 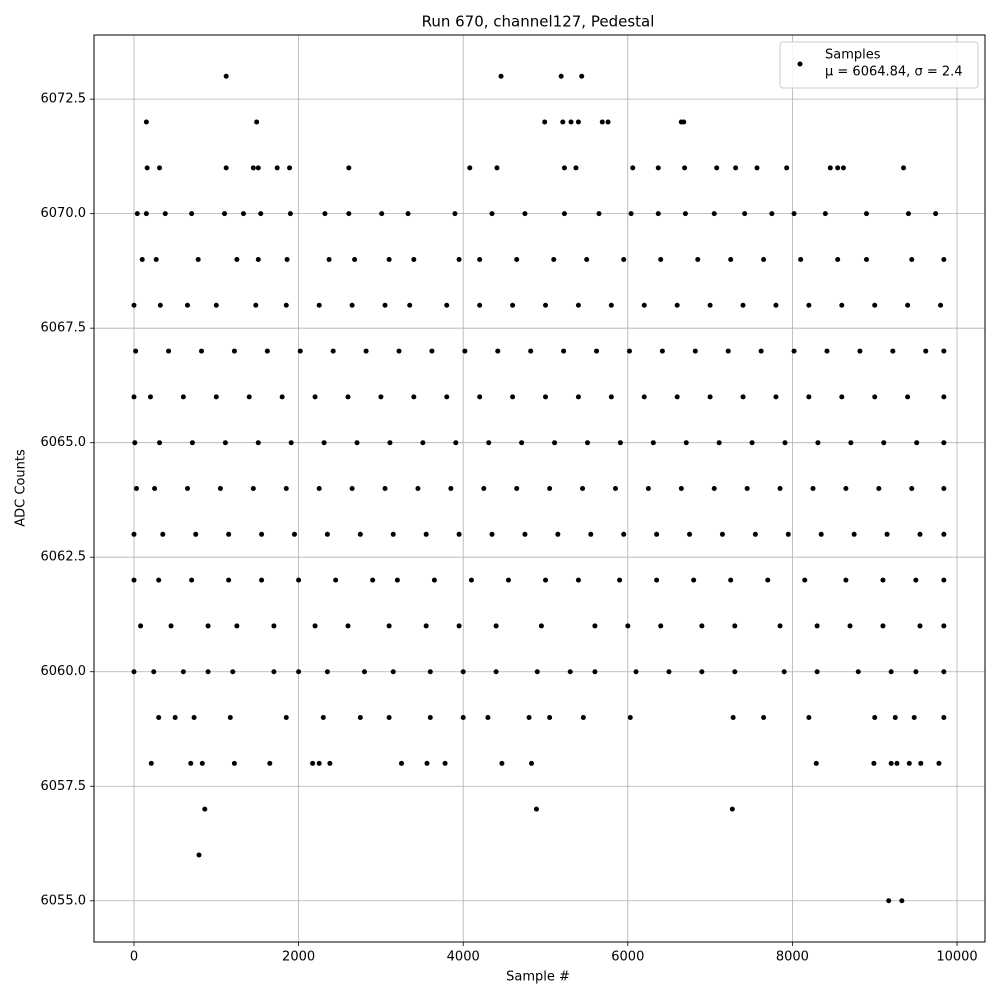 What do you see at coordinates (64, 99) in the screenshot?
I see `y-tick-label: 6072.5` at bounding box center [64, 99].